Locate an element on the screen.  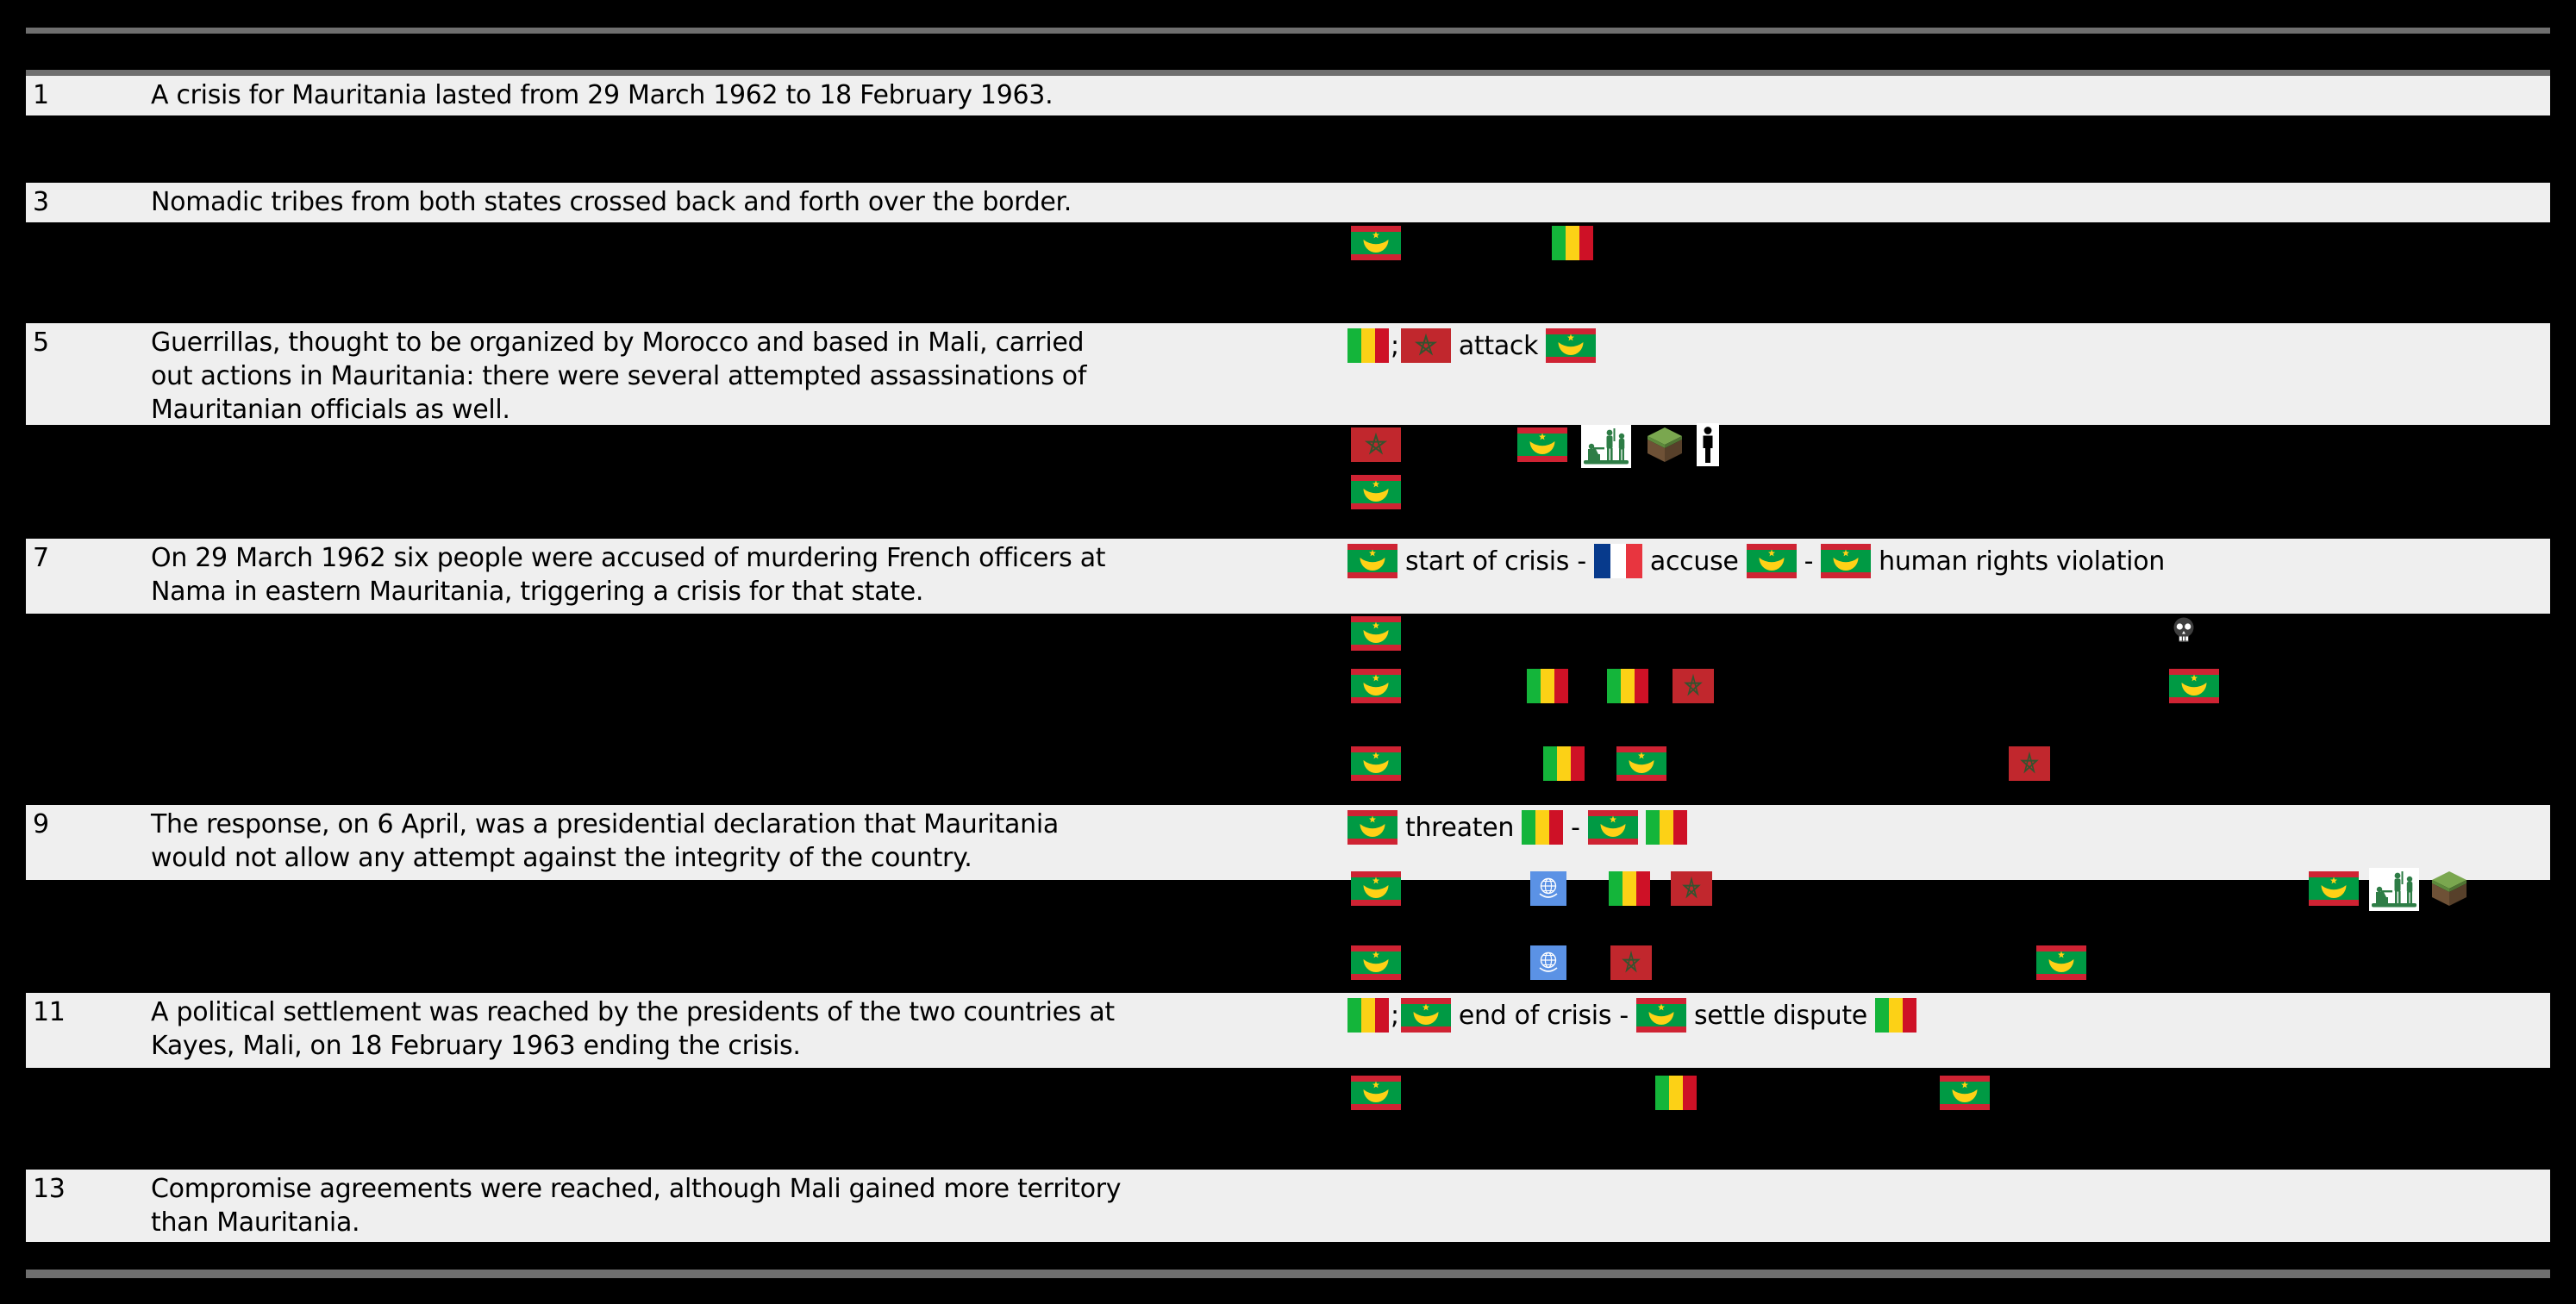
flag-france-icon is located at coordinates (1618, 561).